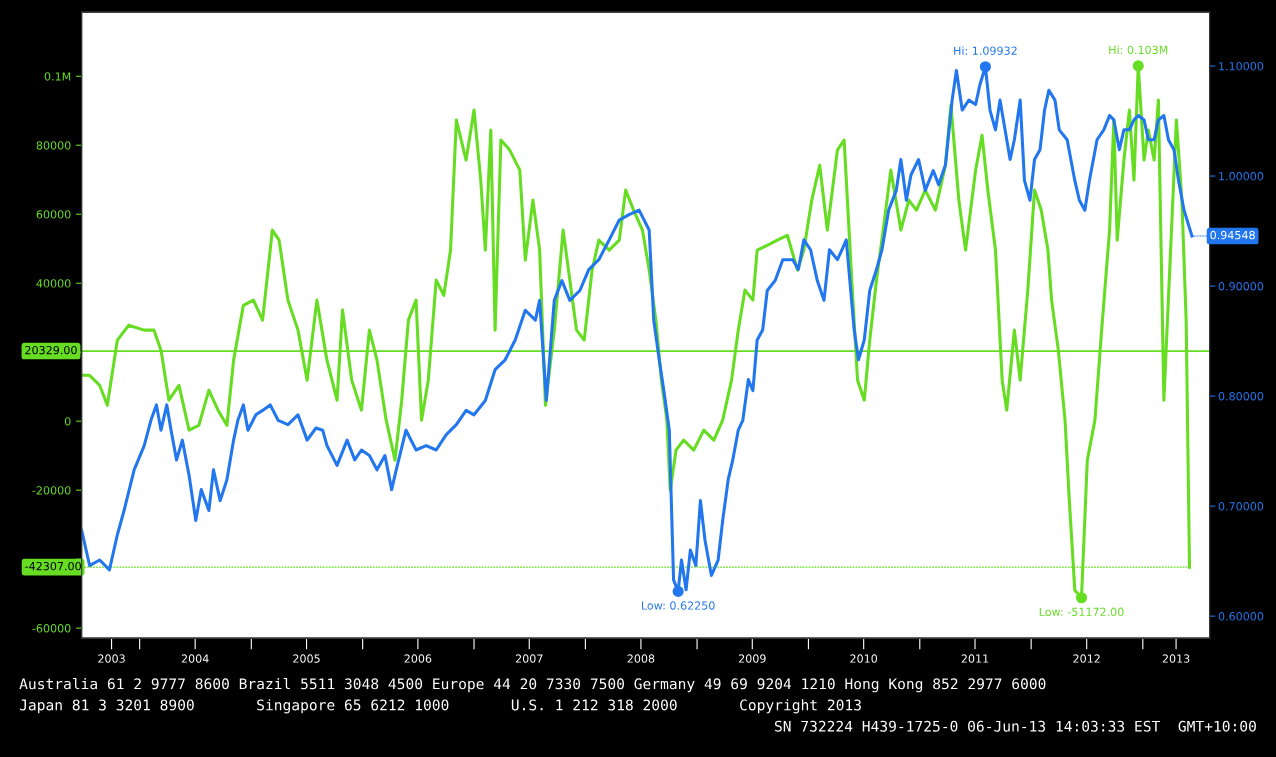 Image resolution: width=1276 pixels, height=757 pixels. Describe the element at coordinates (51, 350) in the screenshot. I see `ref-line-label: 20329.00` at that location.